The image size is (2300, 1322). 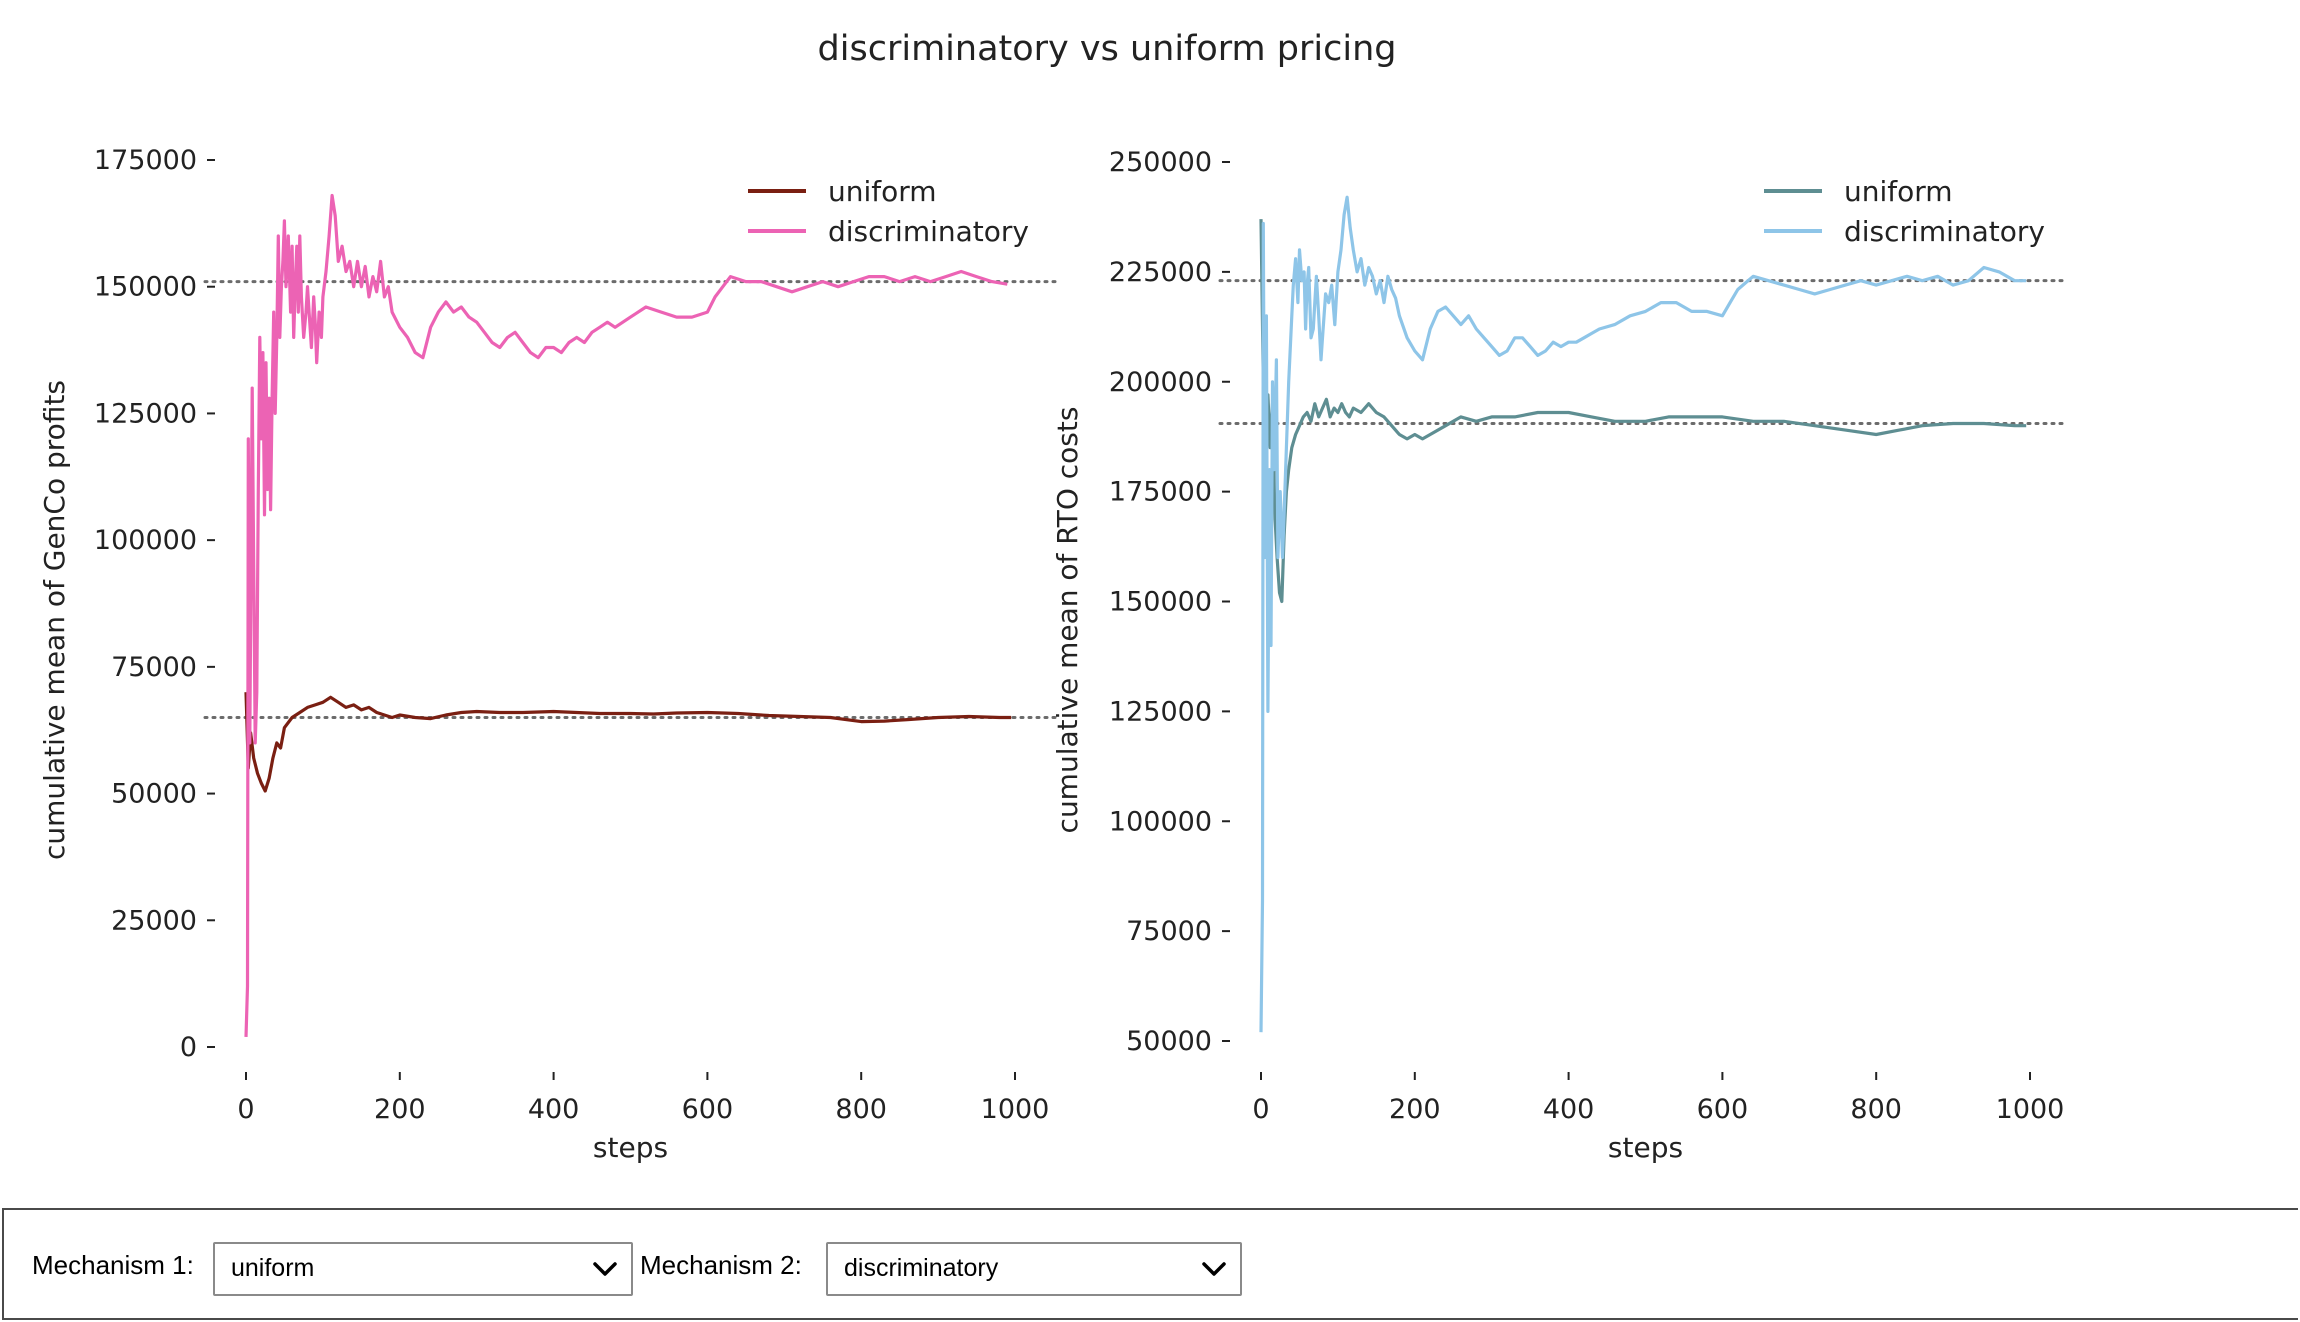 I want to click on mechanism2-value: discriminatory, so click(x=921, y=1268).